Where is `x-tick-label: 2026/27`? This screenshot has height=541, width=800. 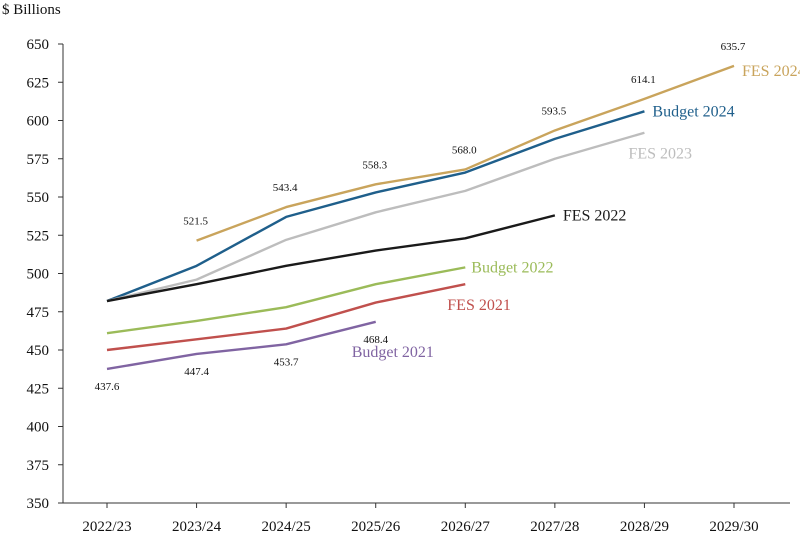
x-tick-label: 2026/27 is located at coordinates (466, 527).